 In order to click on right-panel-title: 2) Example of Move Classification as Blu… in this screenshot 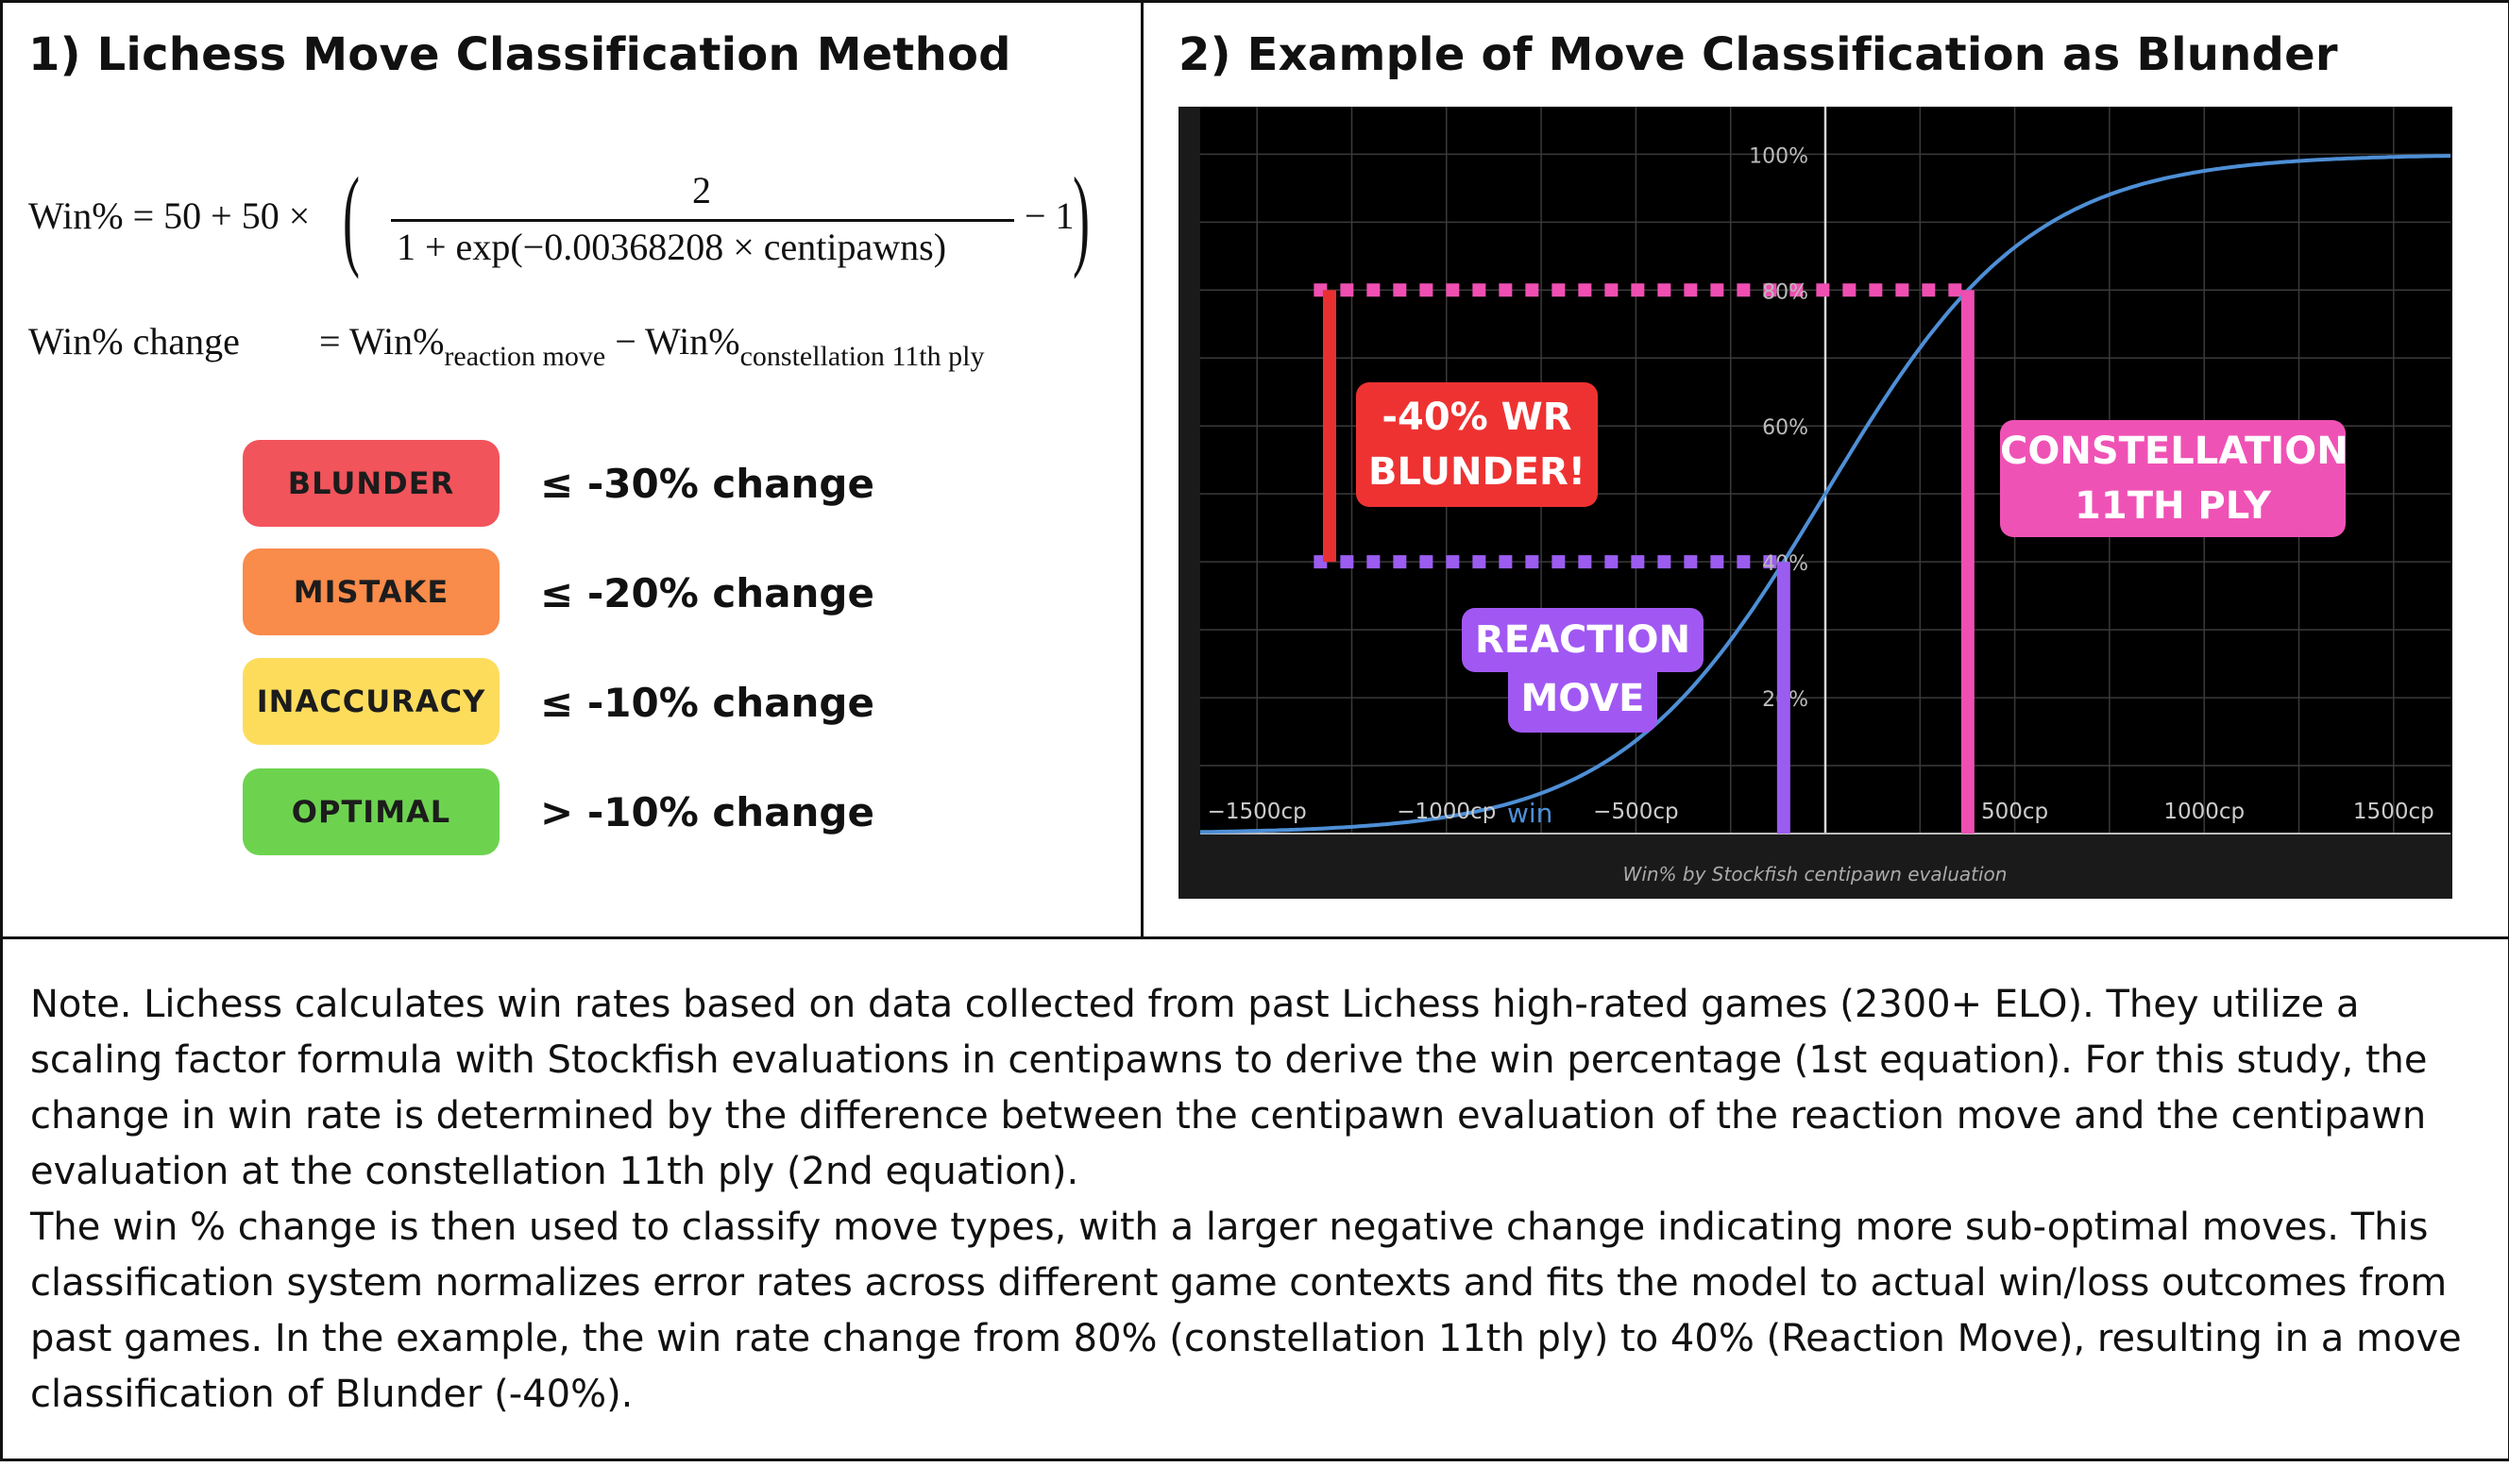, I will do `click(1758, 54)`.